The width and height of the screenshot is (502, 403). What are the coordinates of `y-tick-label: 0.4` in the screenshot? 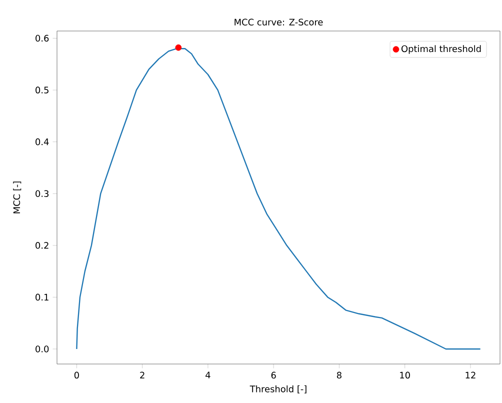 It's located at (42, 142).